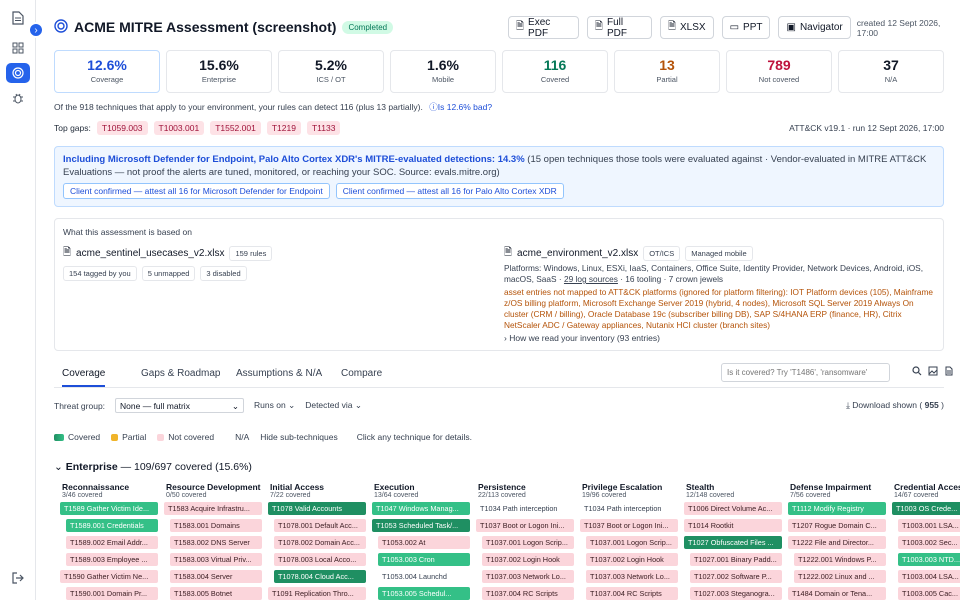  What do you see at coordinates (753, 27) in the screenshot?
I see `ppt-label: PPT` at bounding box center [753, 27].